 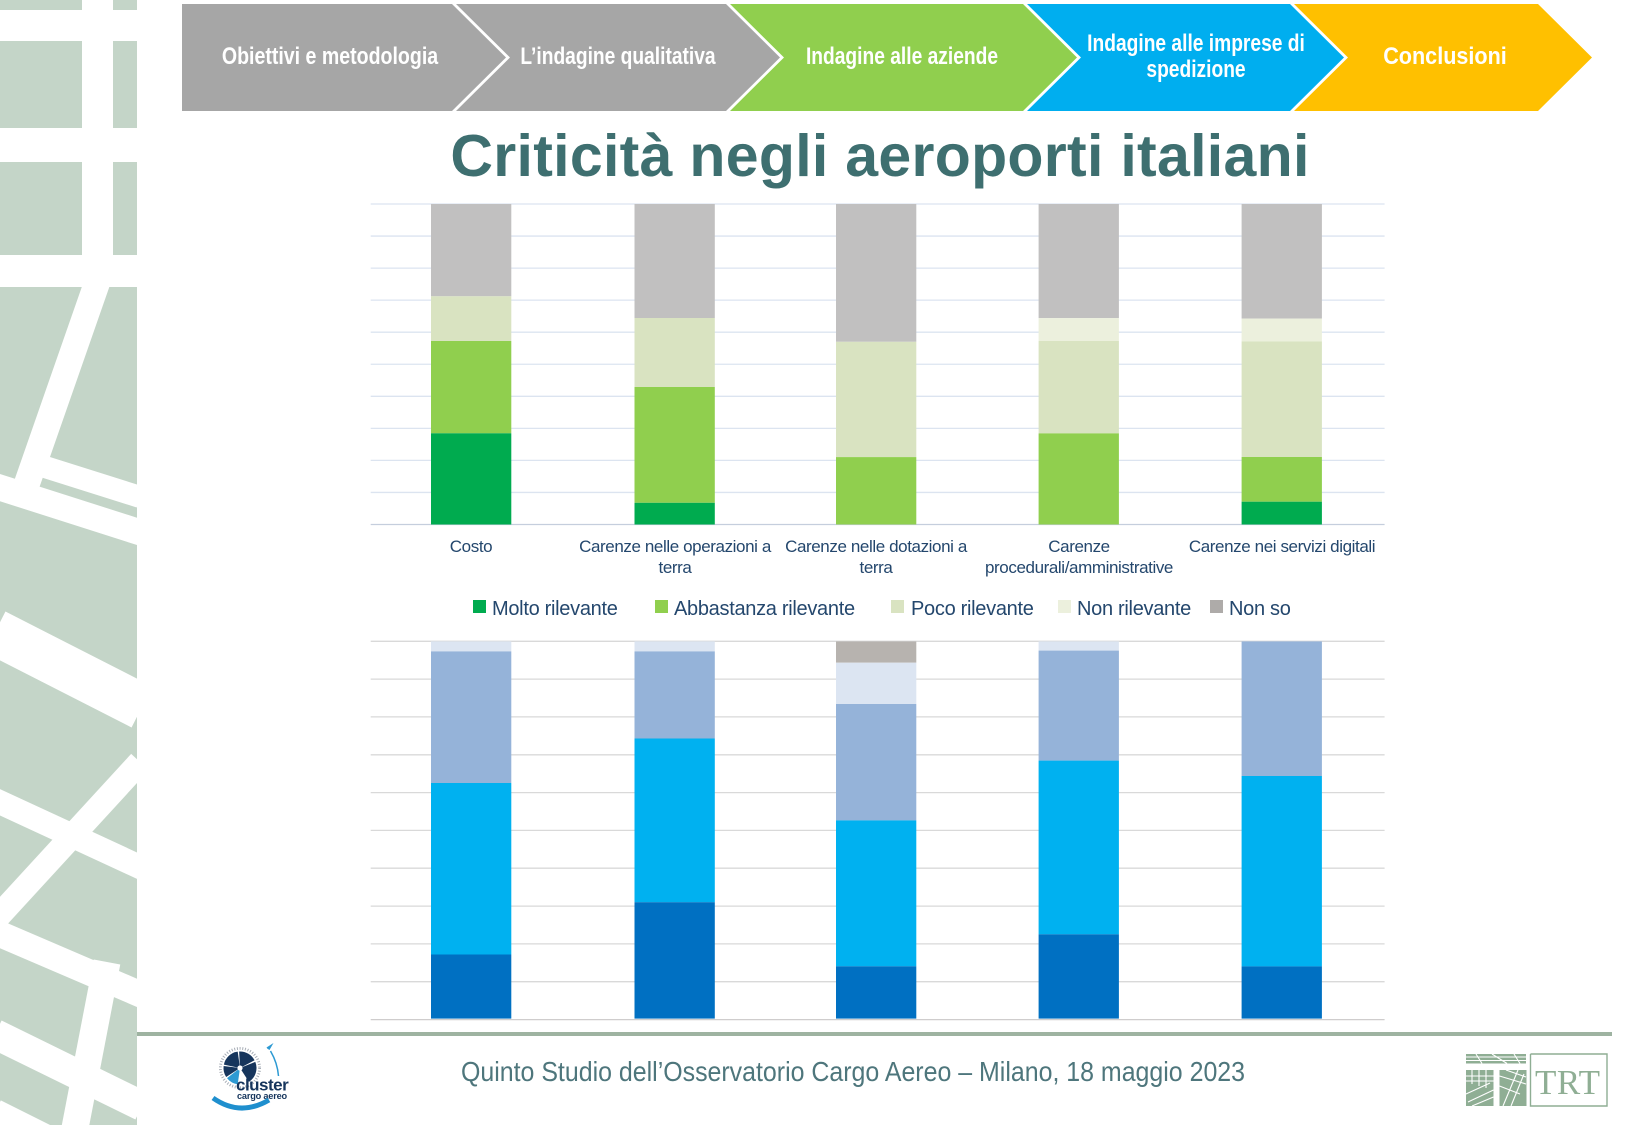 I want to click on svg-text: TRT, so click(x=1568, y=1082).